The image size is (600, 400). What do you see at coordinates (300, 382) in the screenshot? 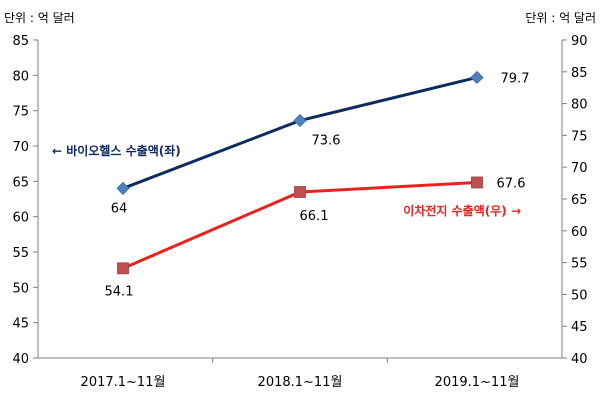
I see `x-category-label: 2018.1~11월` at bounding box center [300, 382].